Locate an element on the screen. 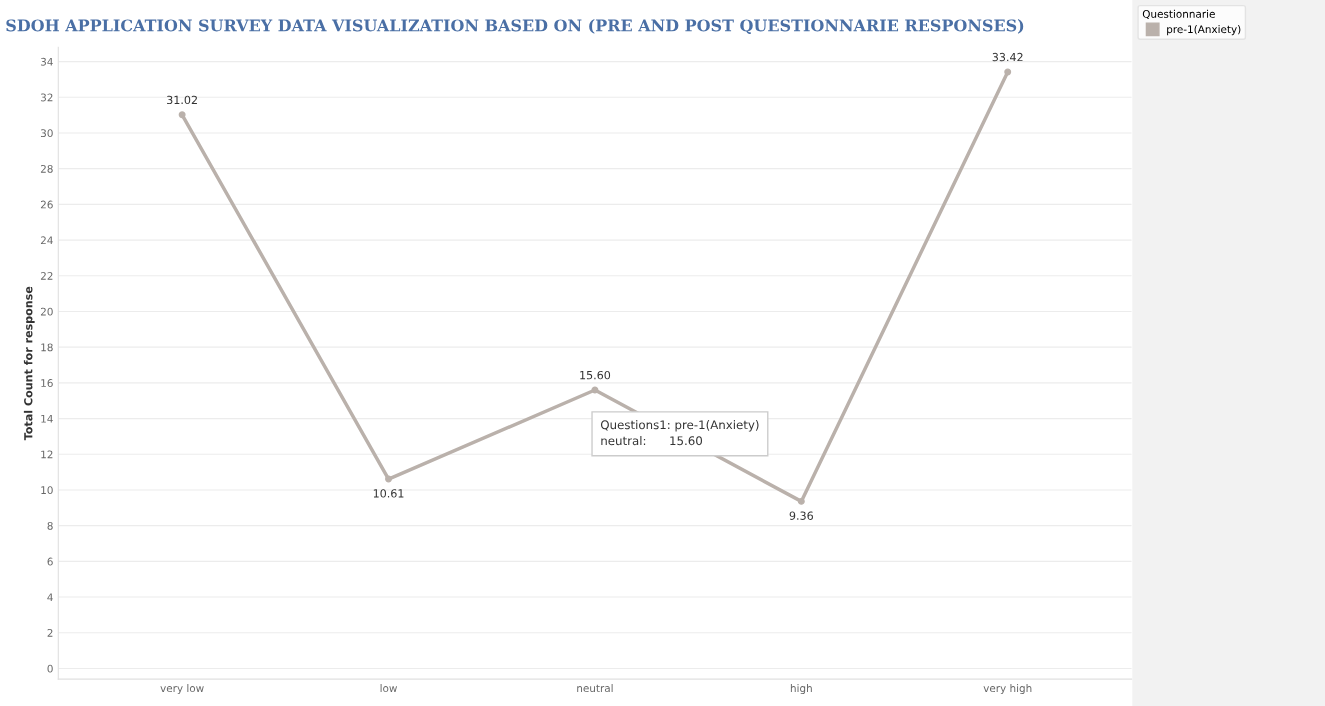 The image size is (1325, 706). data-label: 31.02 is located at coordinates (182, 100).